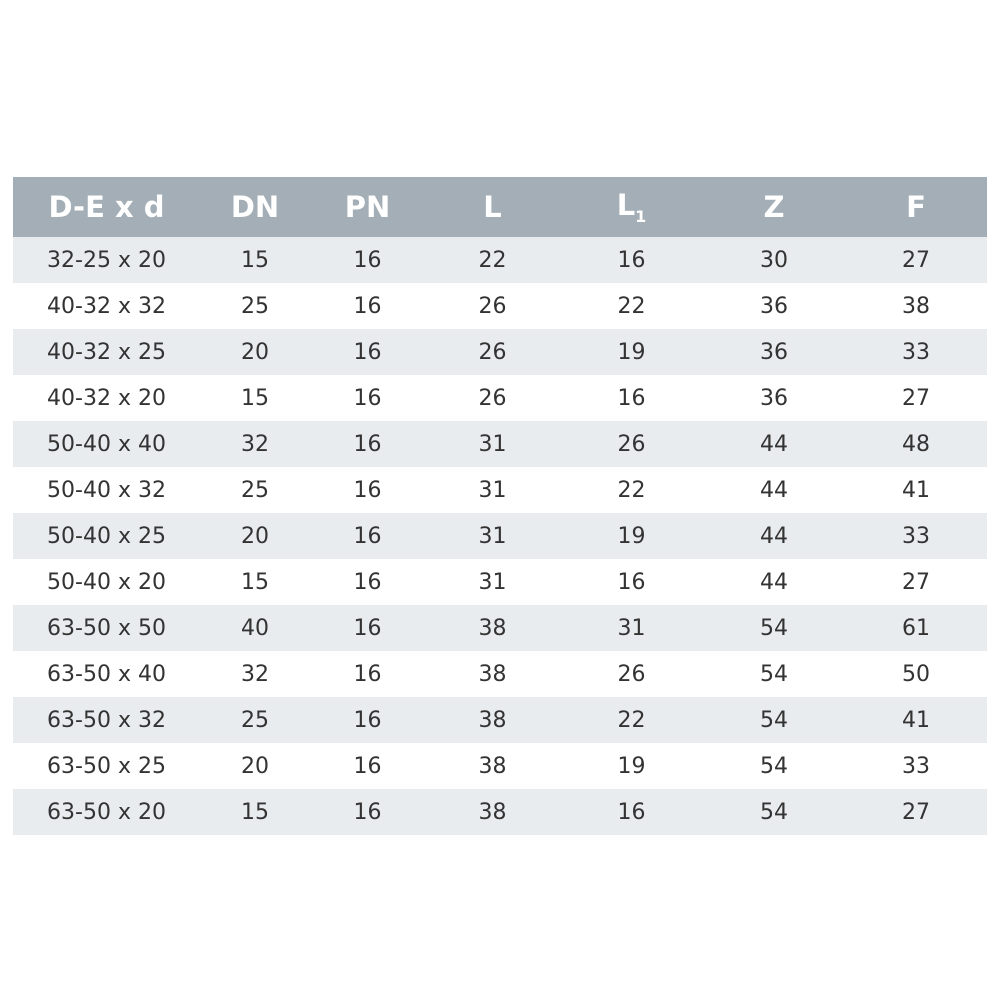  What do you see at coordinates (106, 490) in the screenshot?
I see `table-cell: 50-40 x 32` at bounding box center [106, 490].